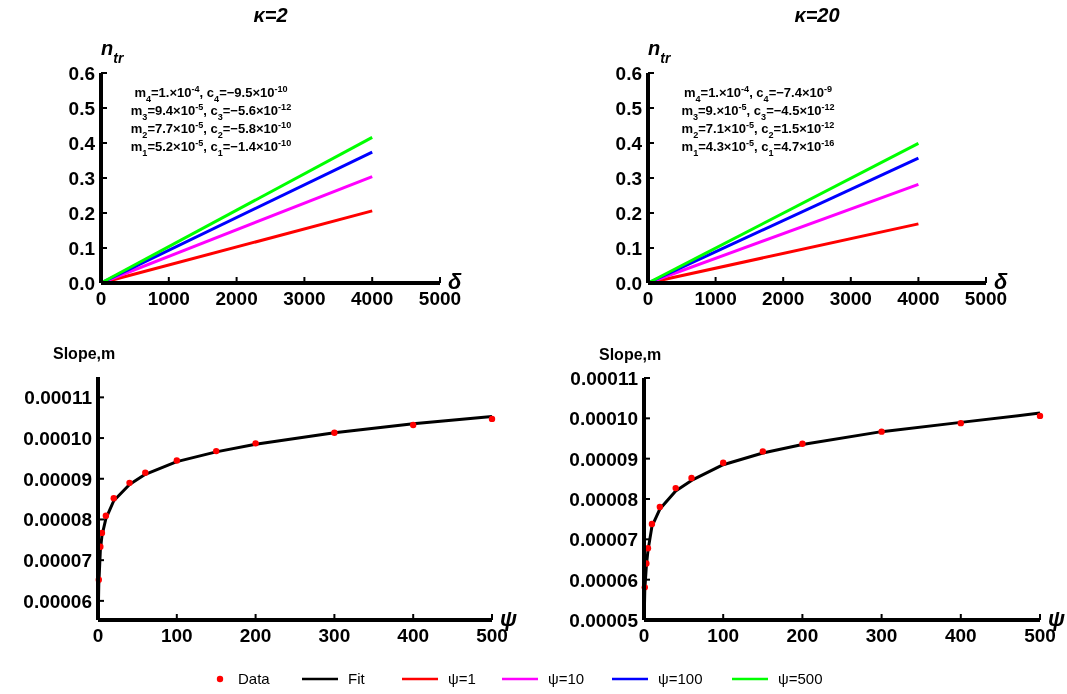  Describe the element at coordinates (758, 112) in the screenshot. I see `annotation: m$_{3}$=9.×10$^{-5}$, c$_{3}$=−4.5×10$^{-12}$` at that location.